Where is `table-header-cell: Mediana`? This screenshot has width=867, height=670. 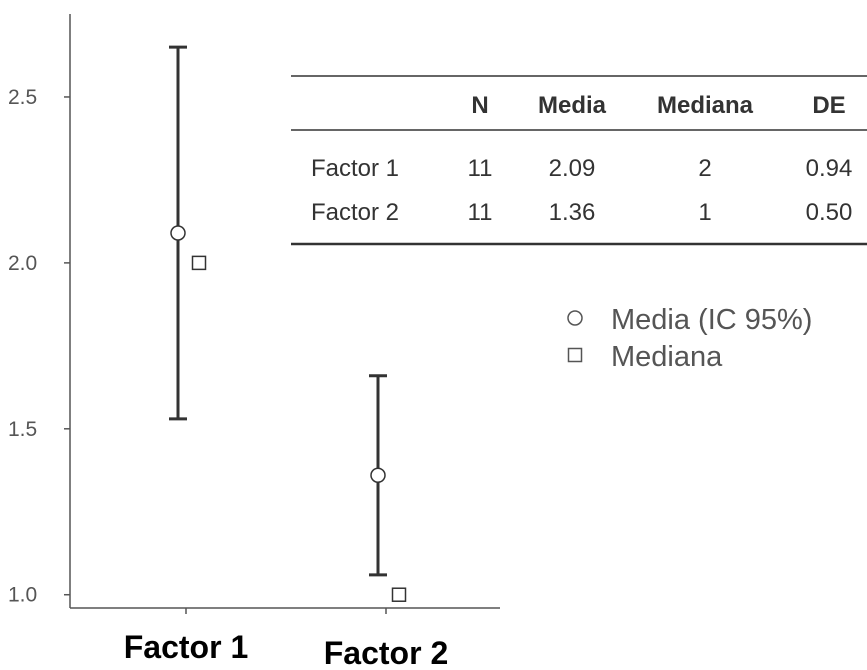
table-header-cell: Mediana is located at coordinates (705, 105).